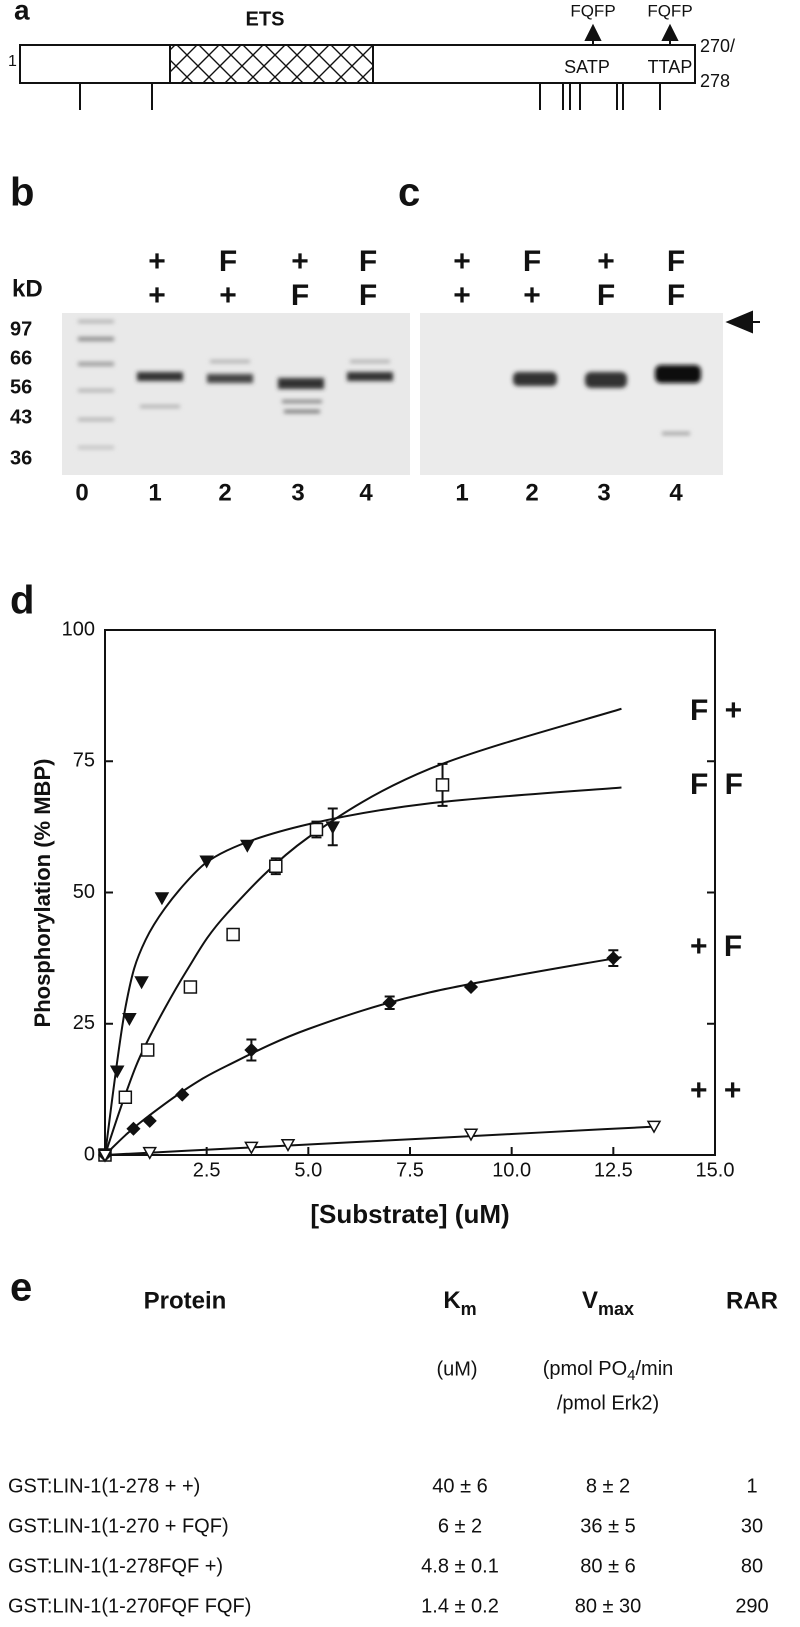 Image resolution: width=800 pixels, height=1627 pixels. I want to click on x-tick-label: 7.5, so click(410, 1170).